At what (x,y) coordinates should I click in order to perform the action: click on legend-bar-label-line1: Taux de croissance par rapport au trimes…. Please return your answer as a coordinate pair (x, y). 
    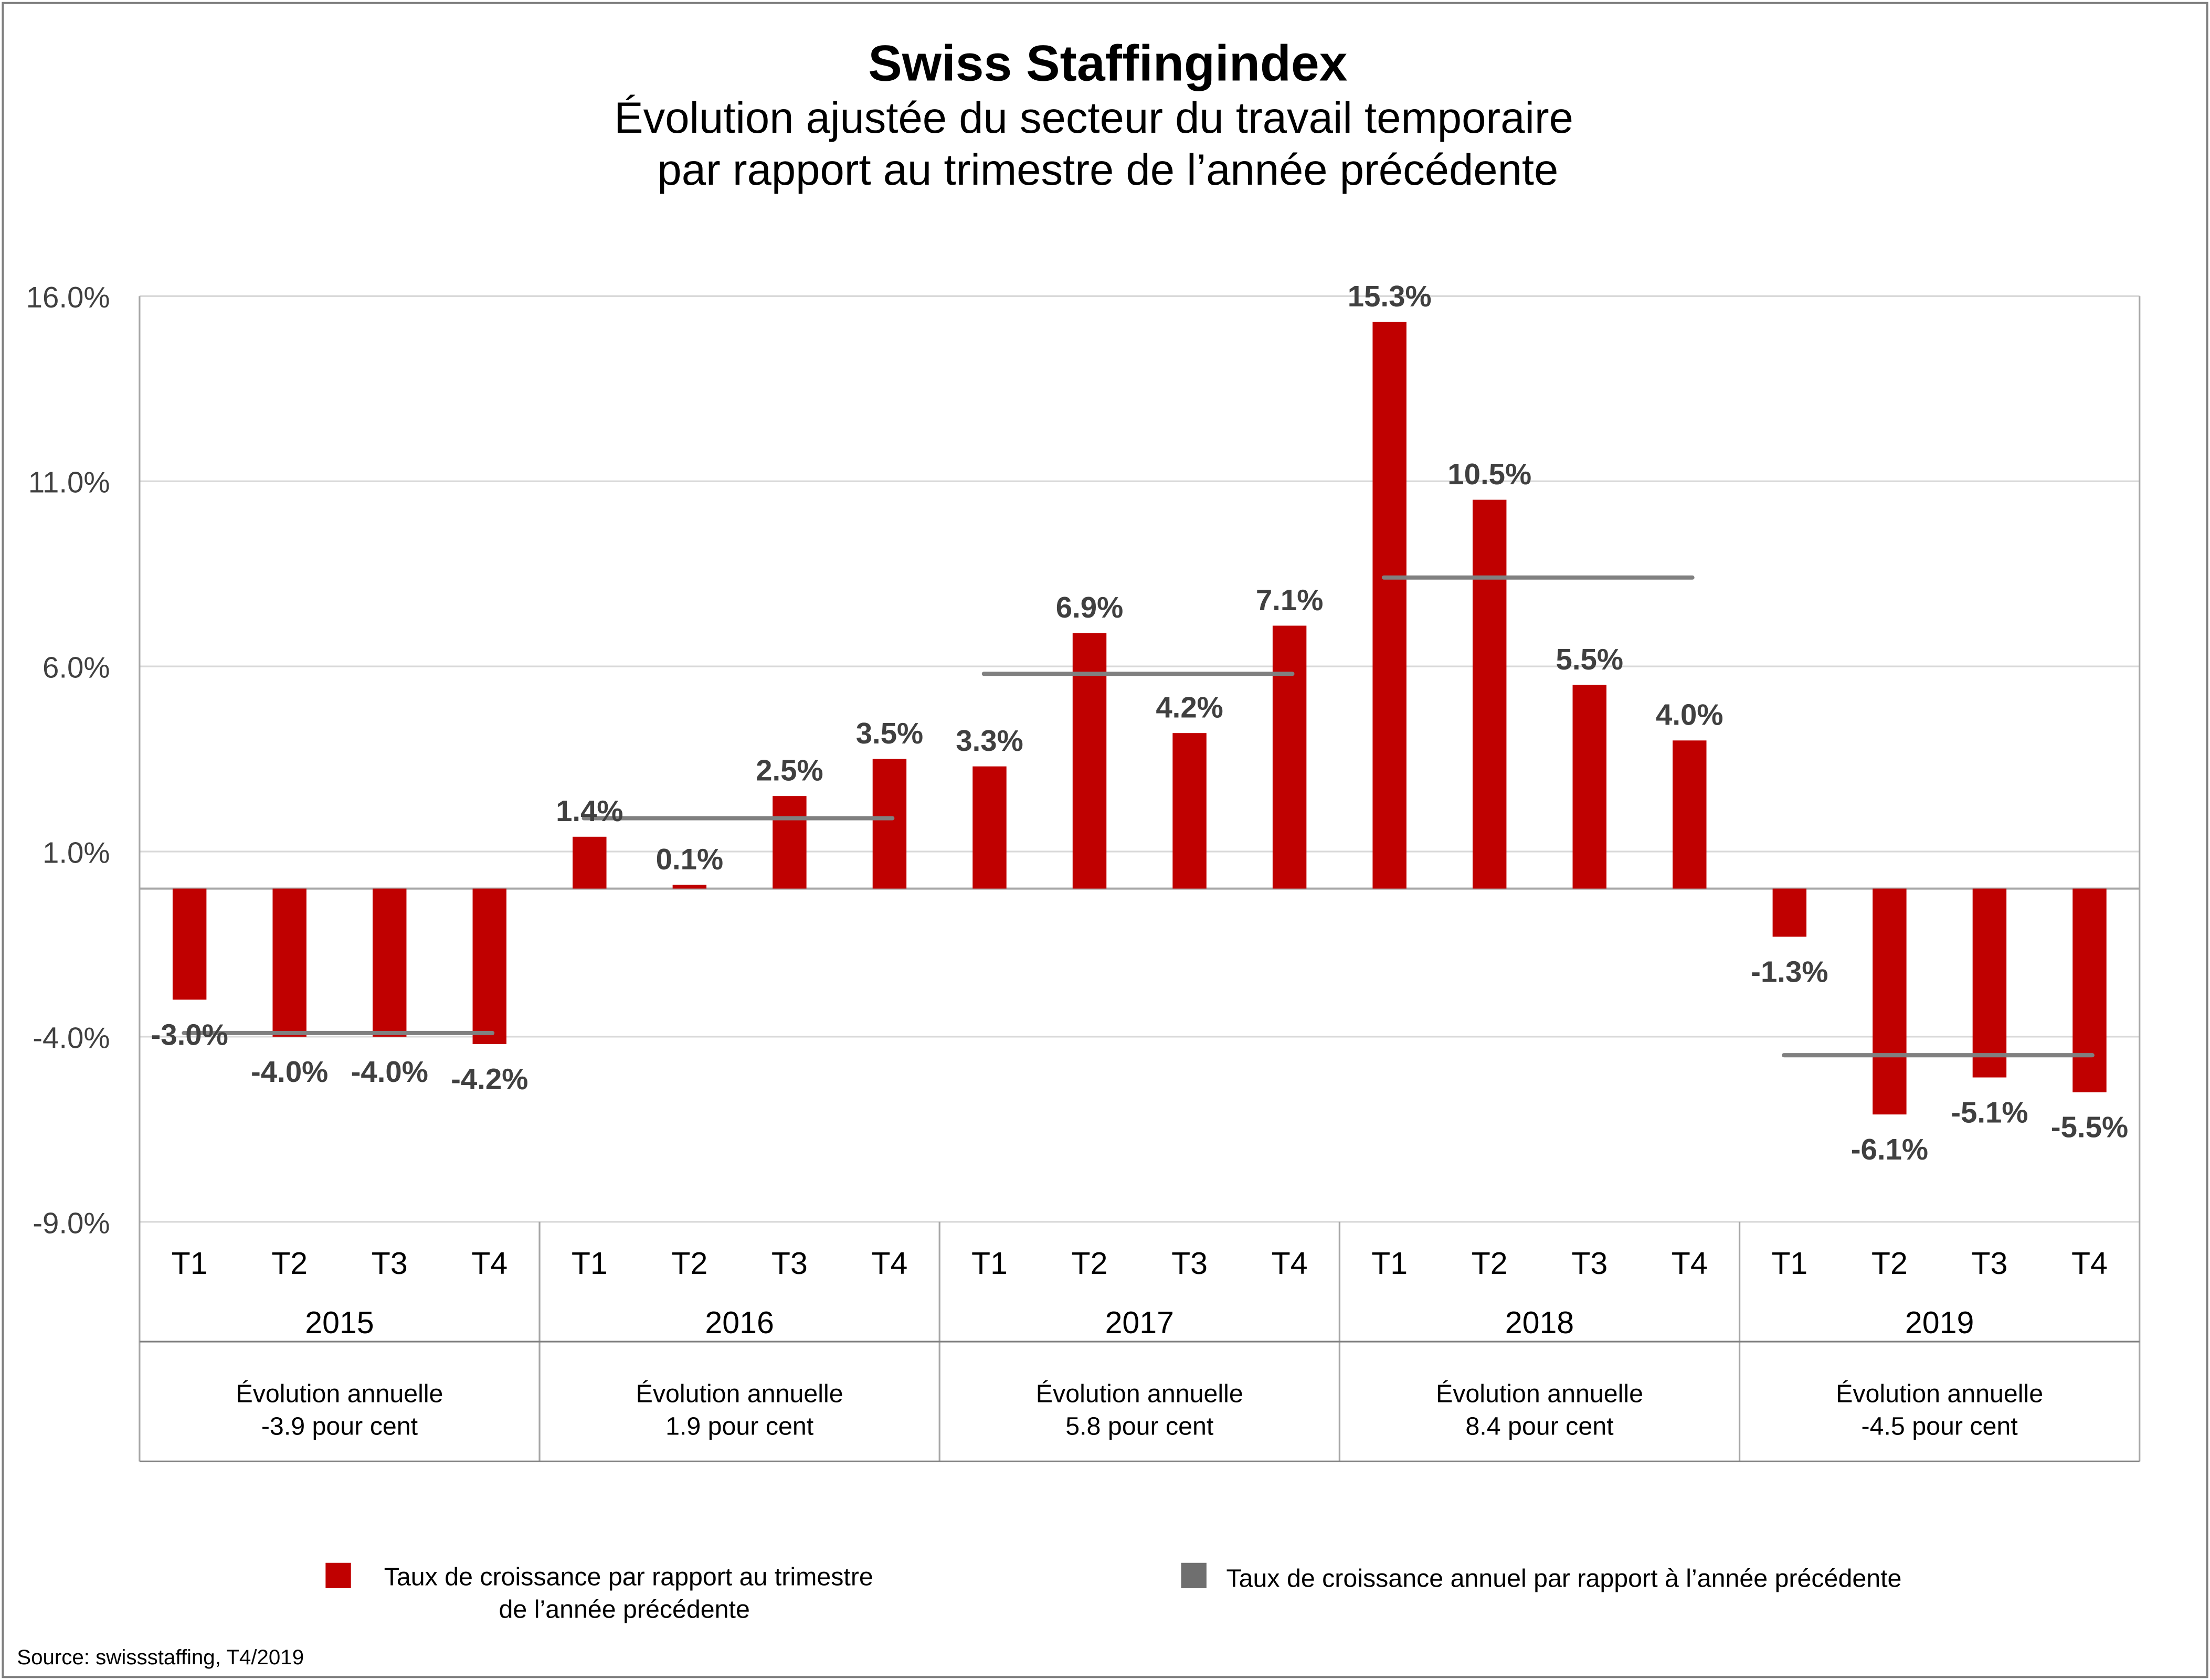
    Looking at the image, I should click on (628, 1577).